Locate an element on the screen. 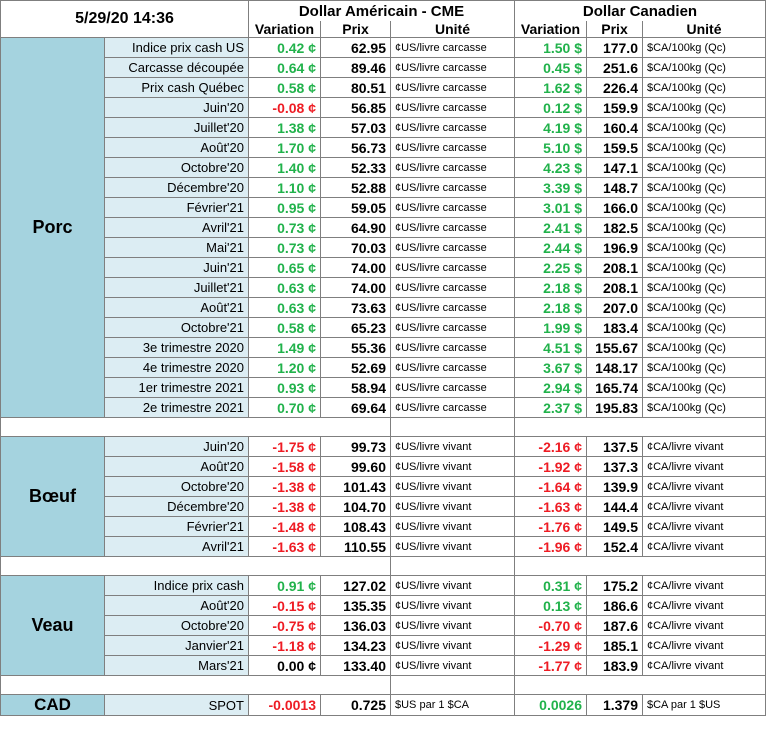 This screenshot has width=767, height=737. ca-variation: 0.45 $ is located at coordinates (550, 67).